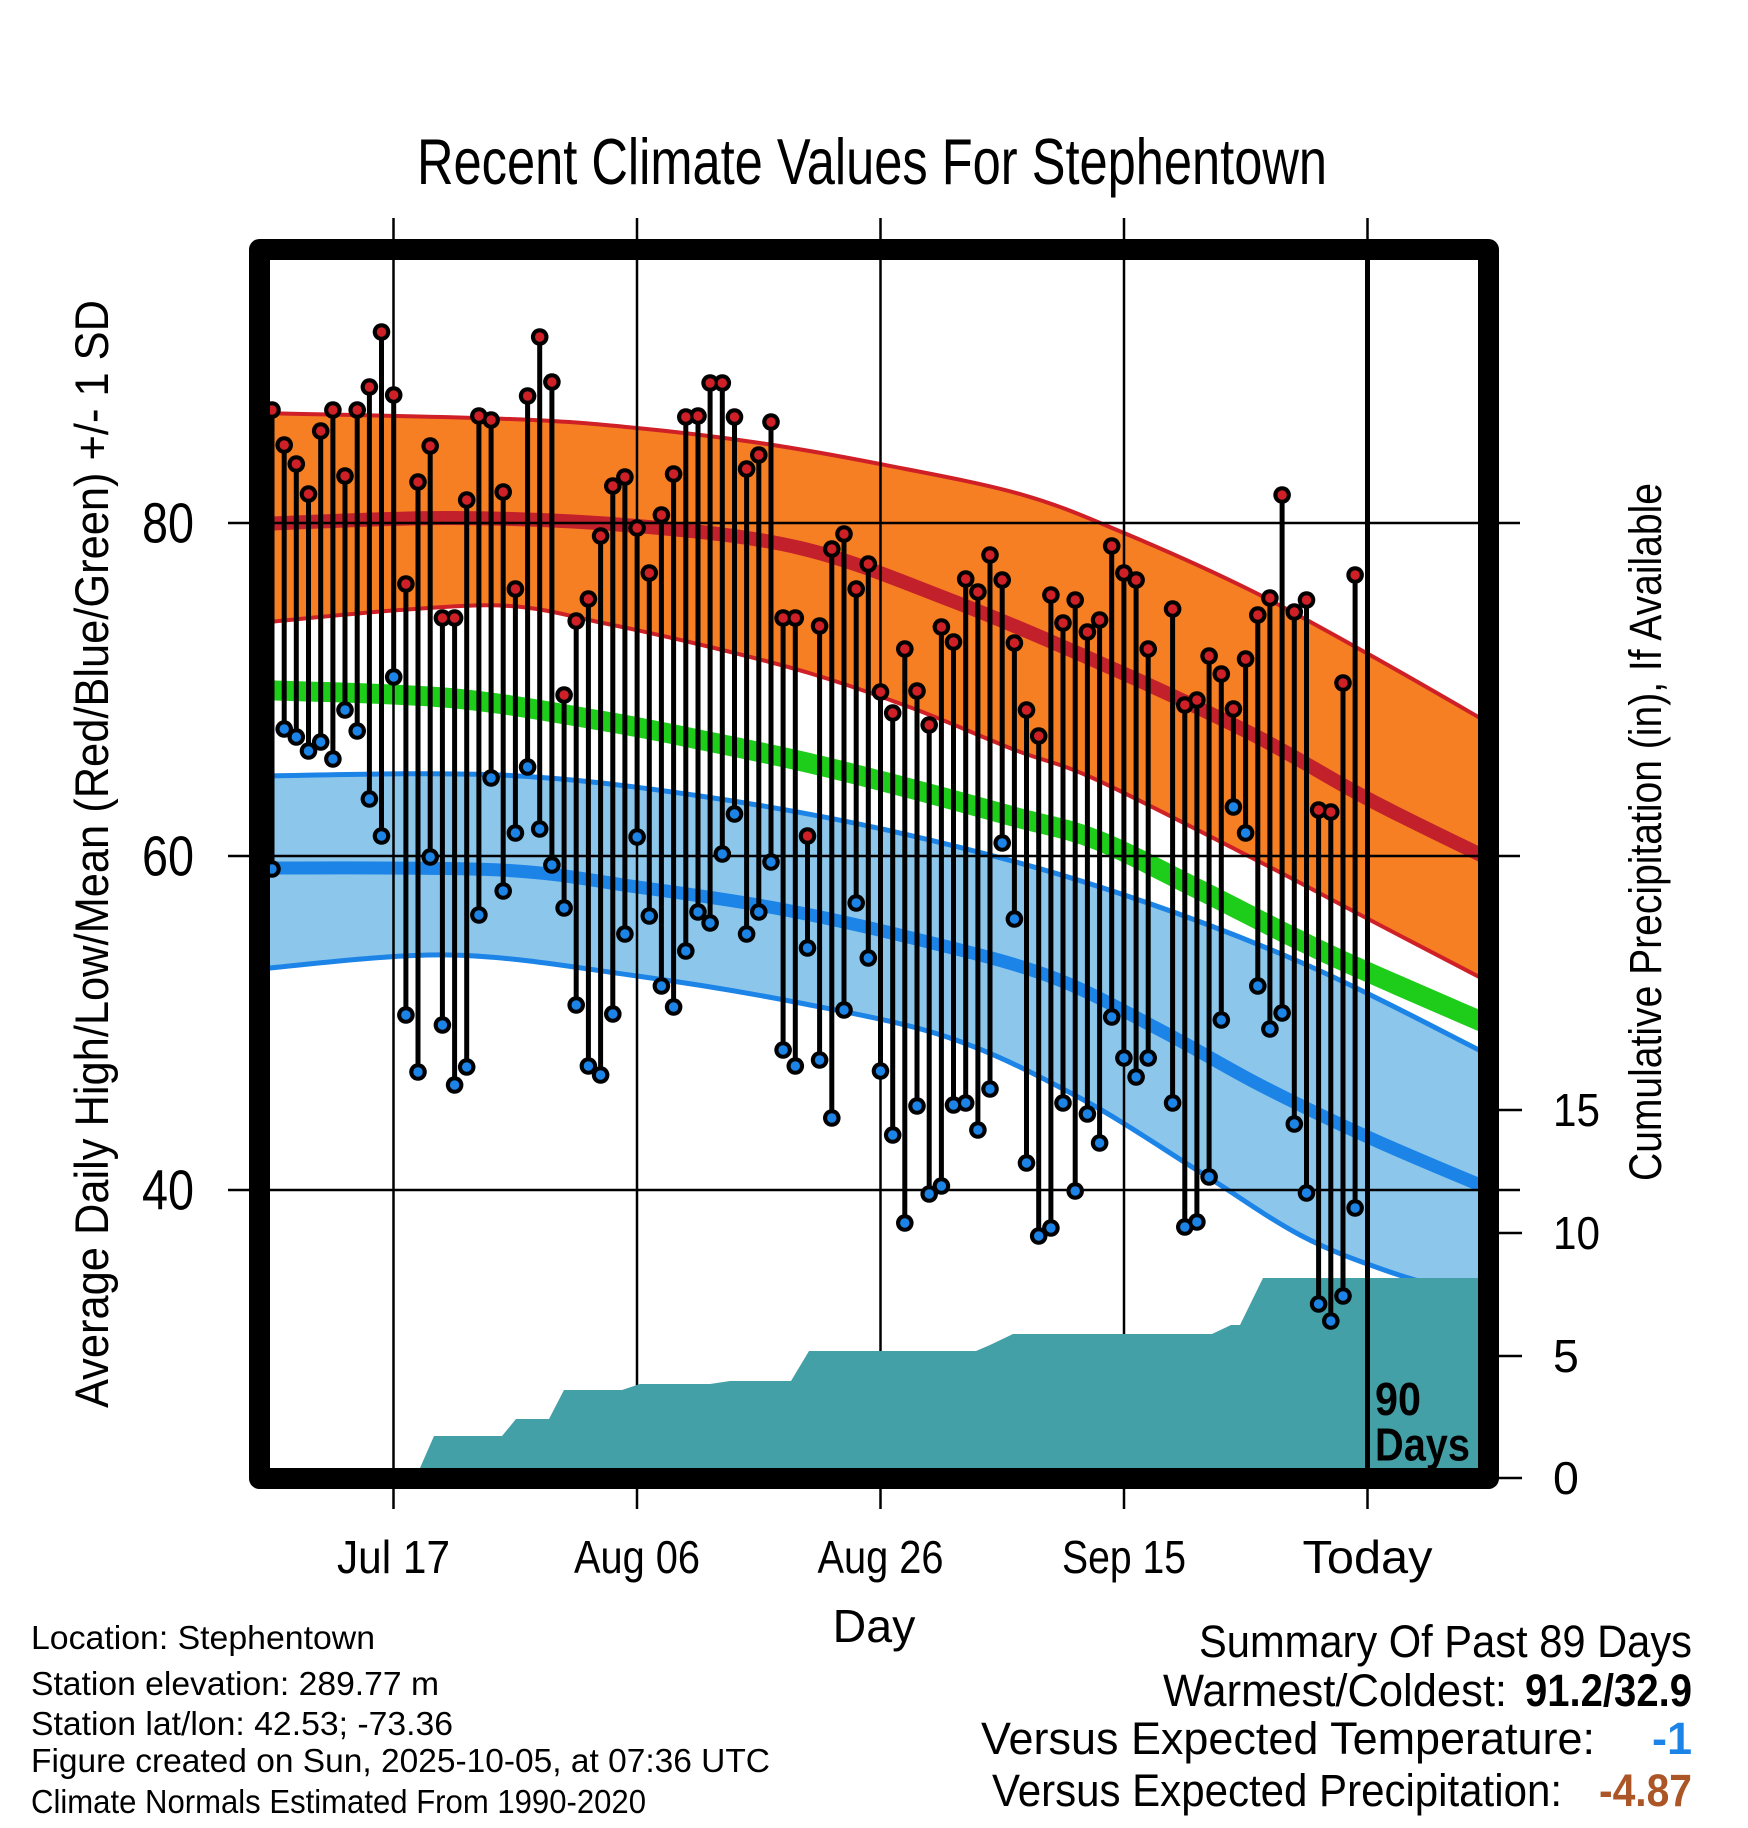  Describe the element at coordinates (1368, 1557) in the screenshot. I see `svg-text: Today` at that location.